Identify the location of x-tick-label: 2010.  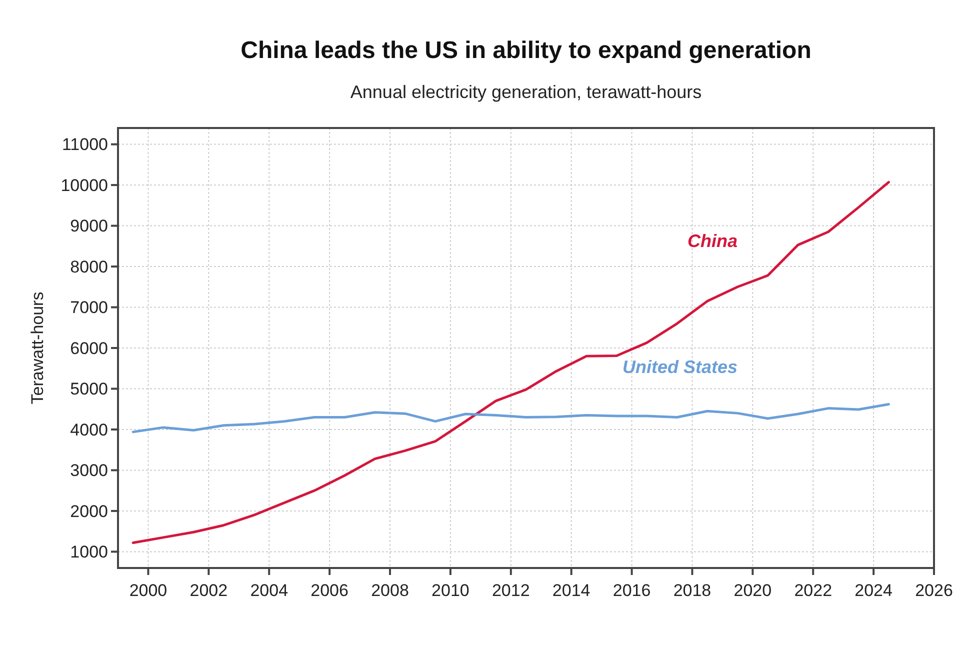
(451, 590).